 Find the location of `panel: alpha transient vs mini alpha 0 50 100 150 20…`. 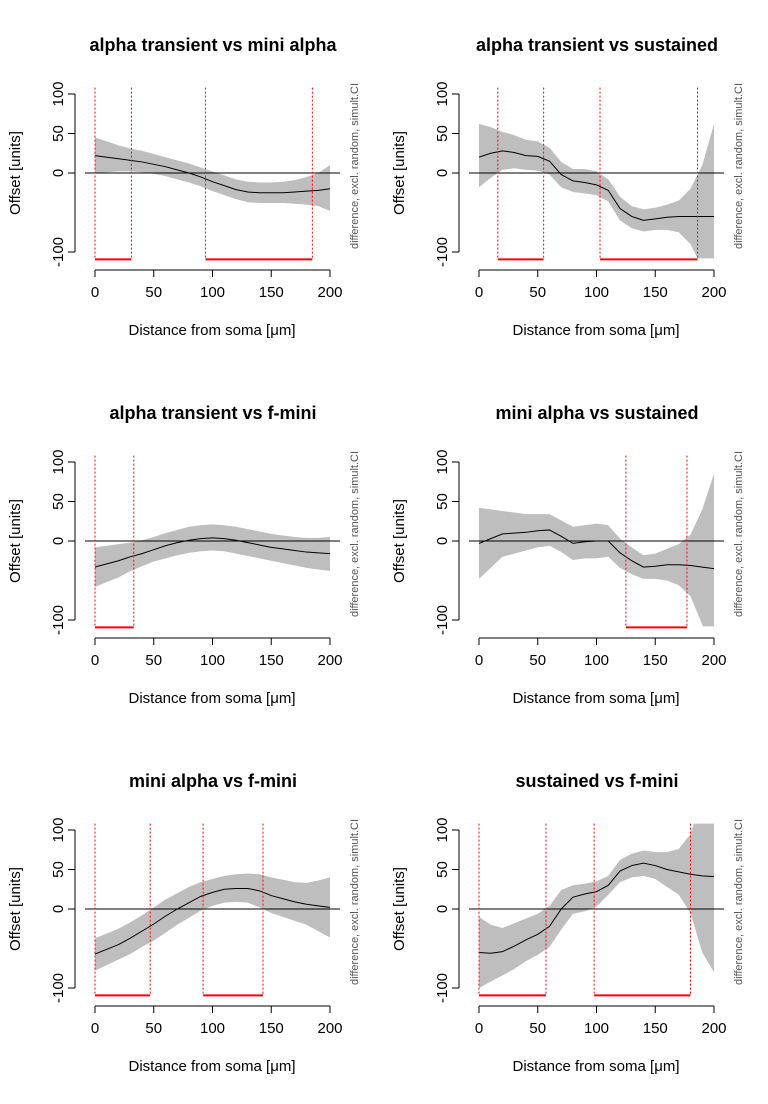

panel: alpha transient vs mini alpha 0 50 100 150 20… is located at coordinates (184, 187).